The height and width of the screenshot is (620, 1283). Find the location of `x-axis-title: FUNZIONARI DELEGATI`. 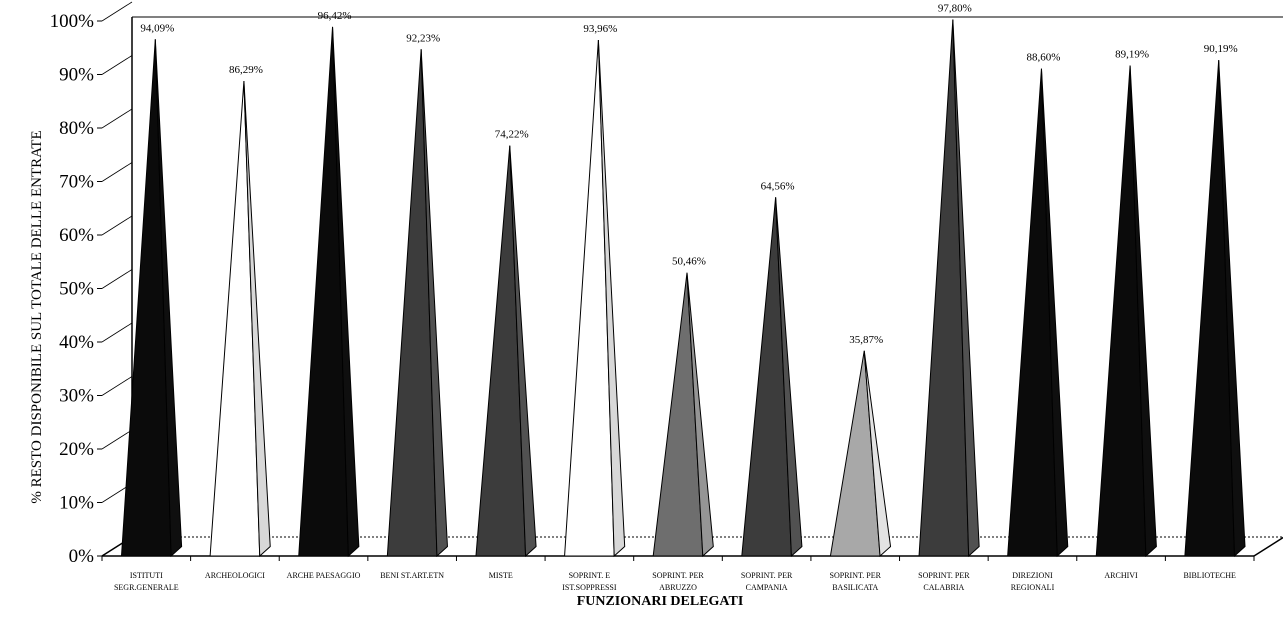

x-axis-title: FUNZIONARI DELEGATI is located at coordinates (660, 601).